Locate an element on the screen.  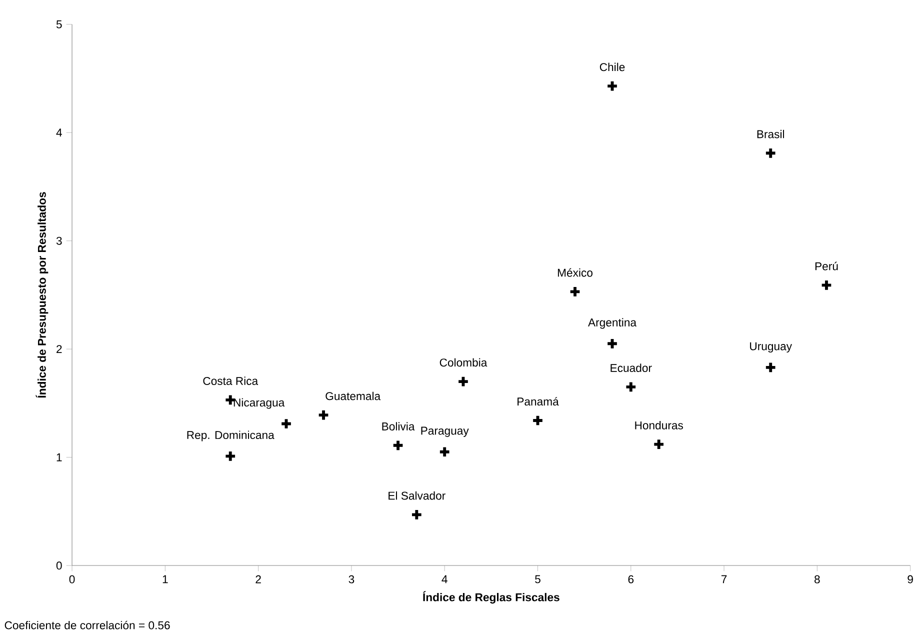
y-tick-label: 5 is located at coordinates (59, 24).